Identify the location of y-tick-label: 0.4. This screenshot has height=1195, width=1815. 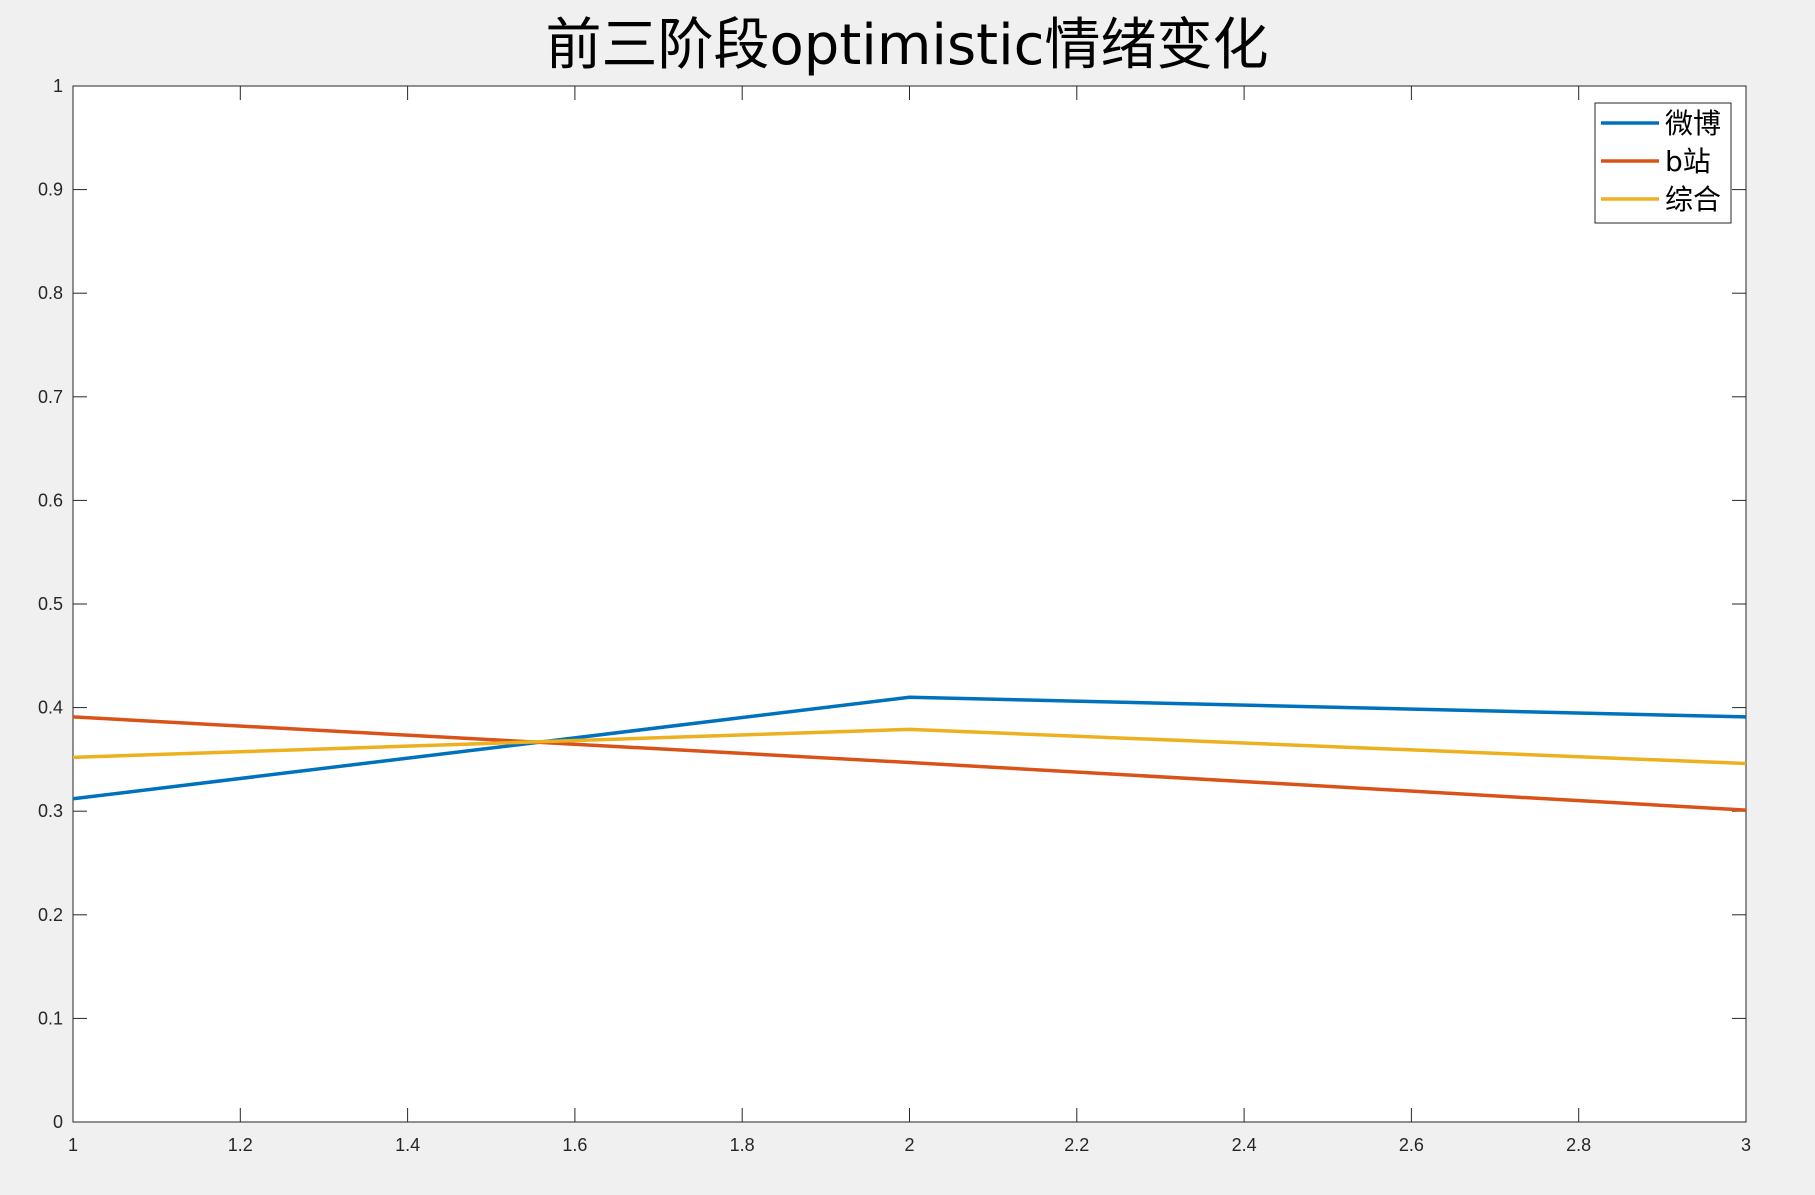
(50, 708).